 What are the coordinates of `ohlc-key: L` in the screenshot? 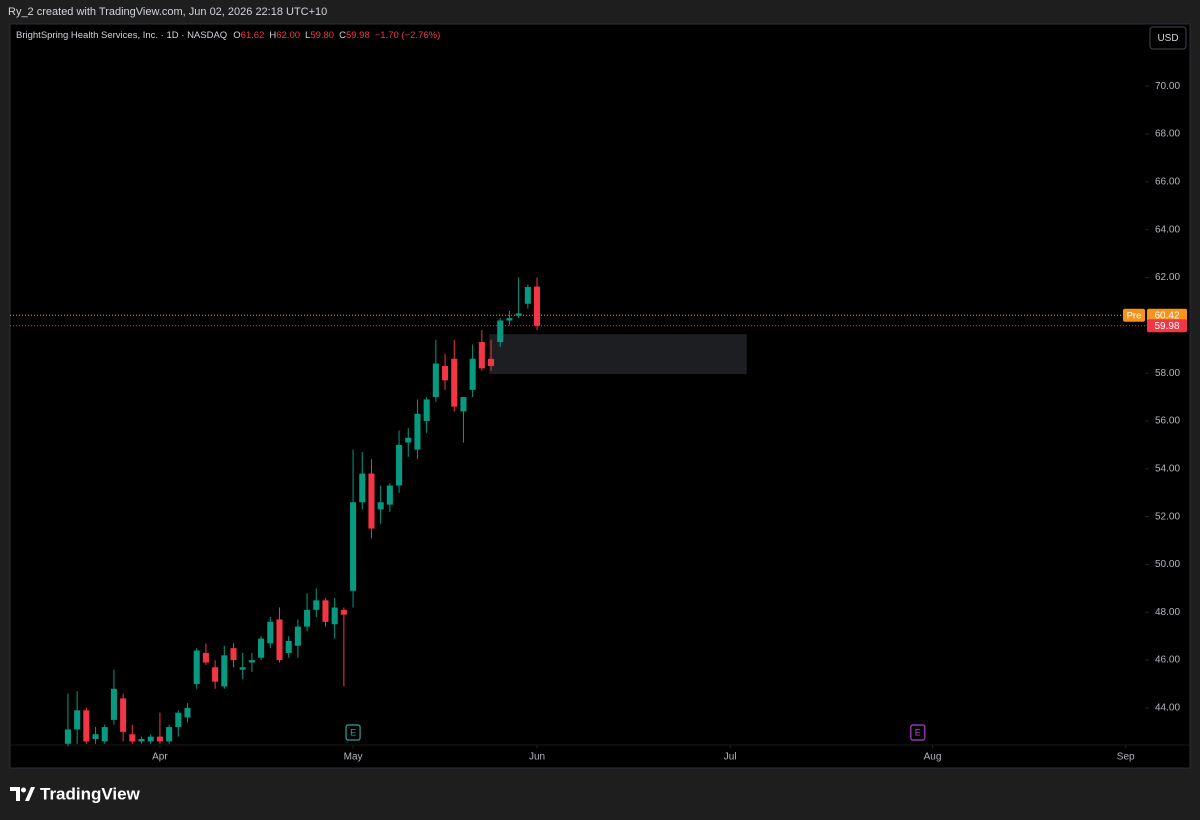 It's located at (307, 35).